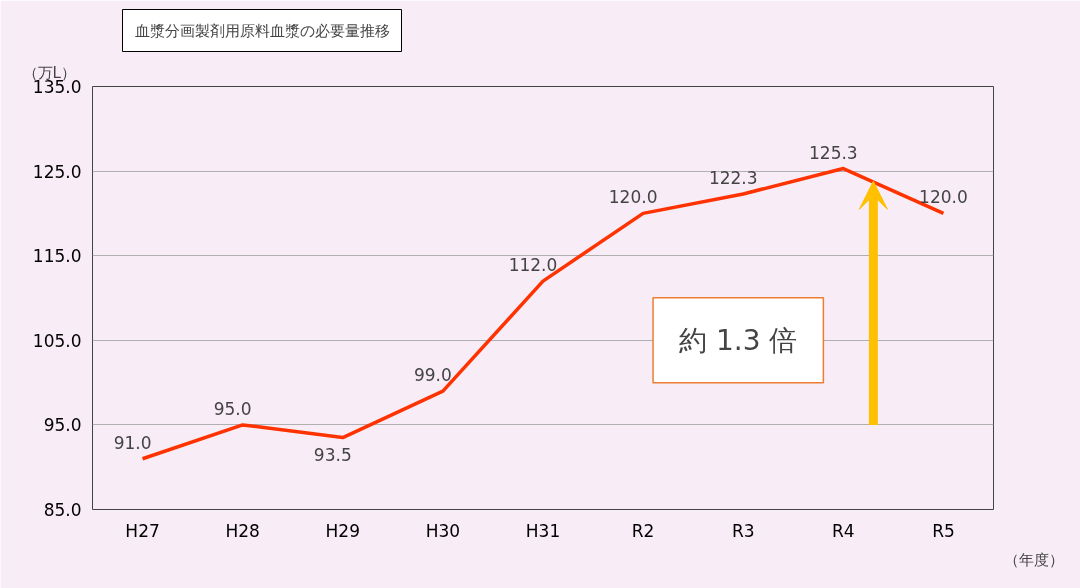  Describe the element at coordinates (242, 530) in the screenshot. I see `x-tick-label: H28` at that location.